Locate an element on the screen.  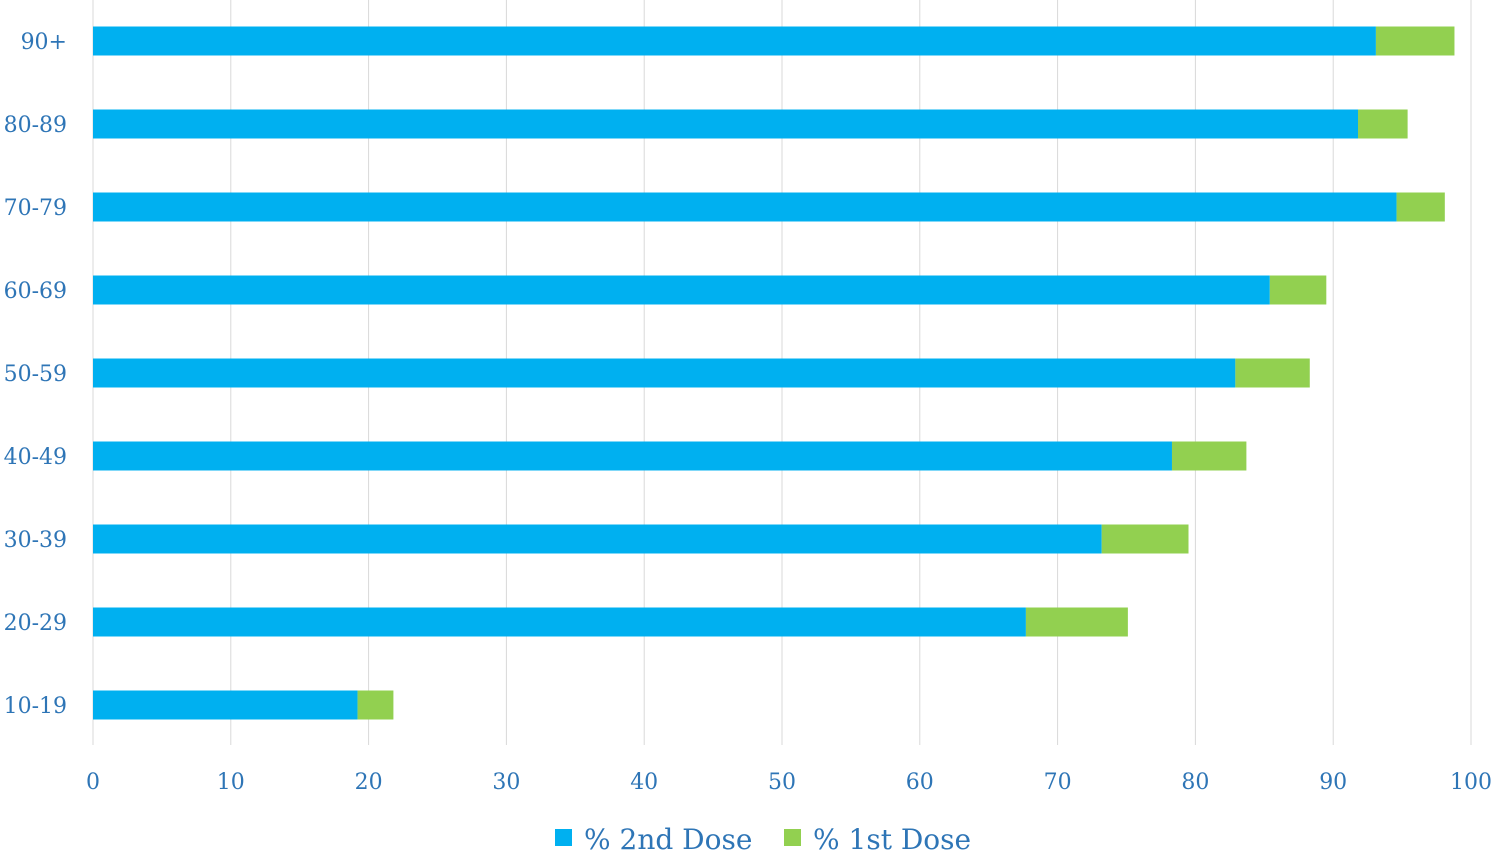
category-label: 50-59 is located at coordinates (35, 374).